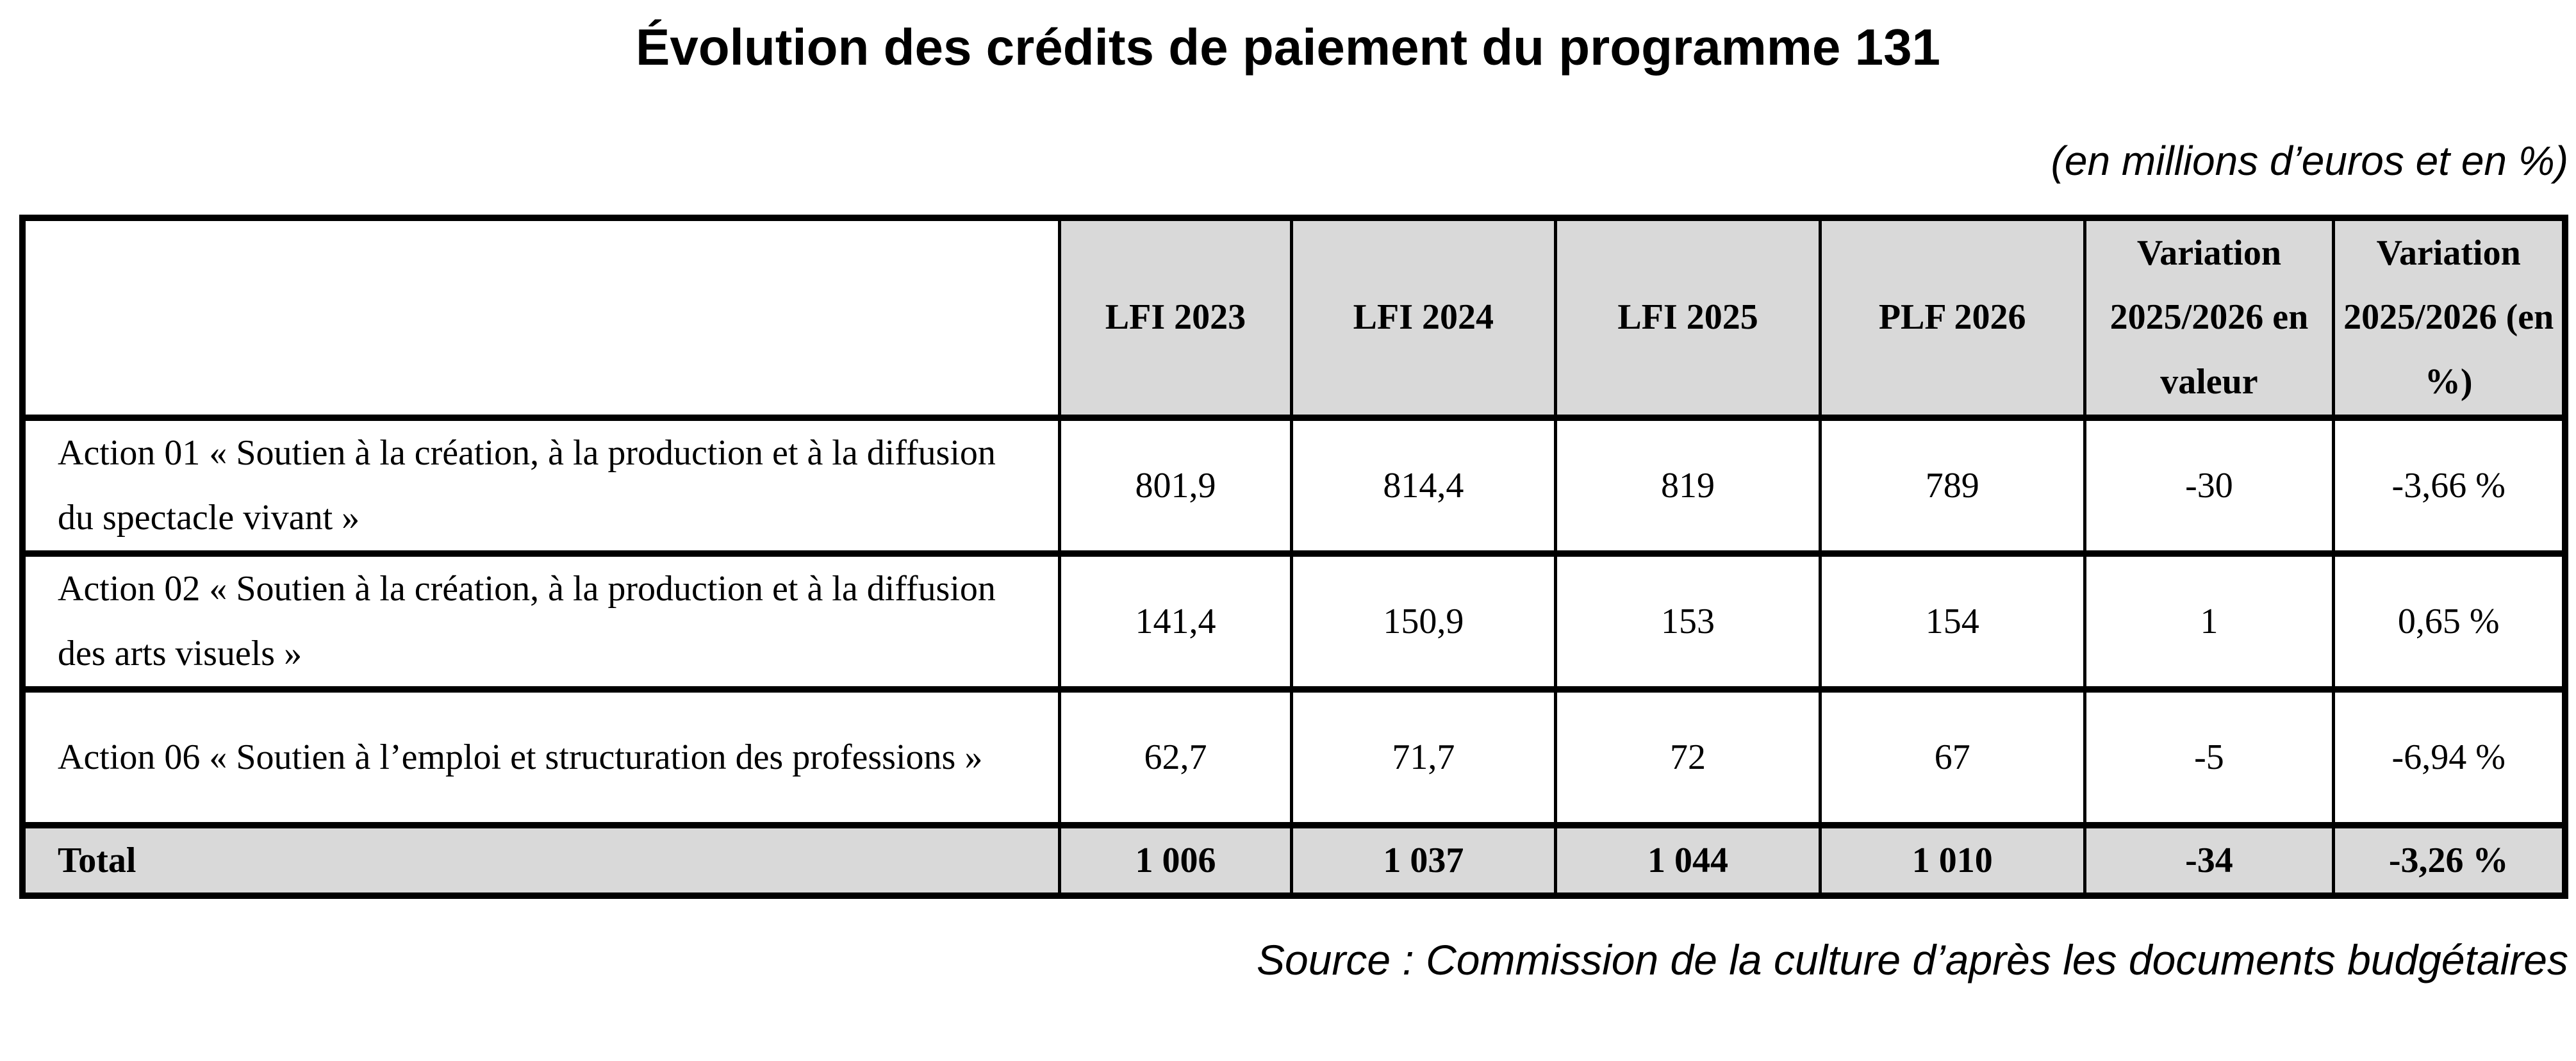 The width and height of the screenshot is (2576, 1061). Describe the element at coordinates (2209, 485) in the screenshot. I see `value-cell: -30` at that location.